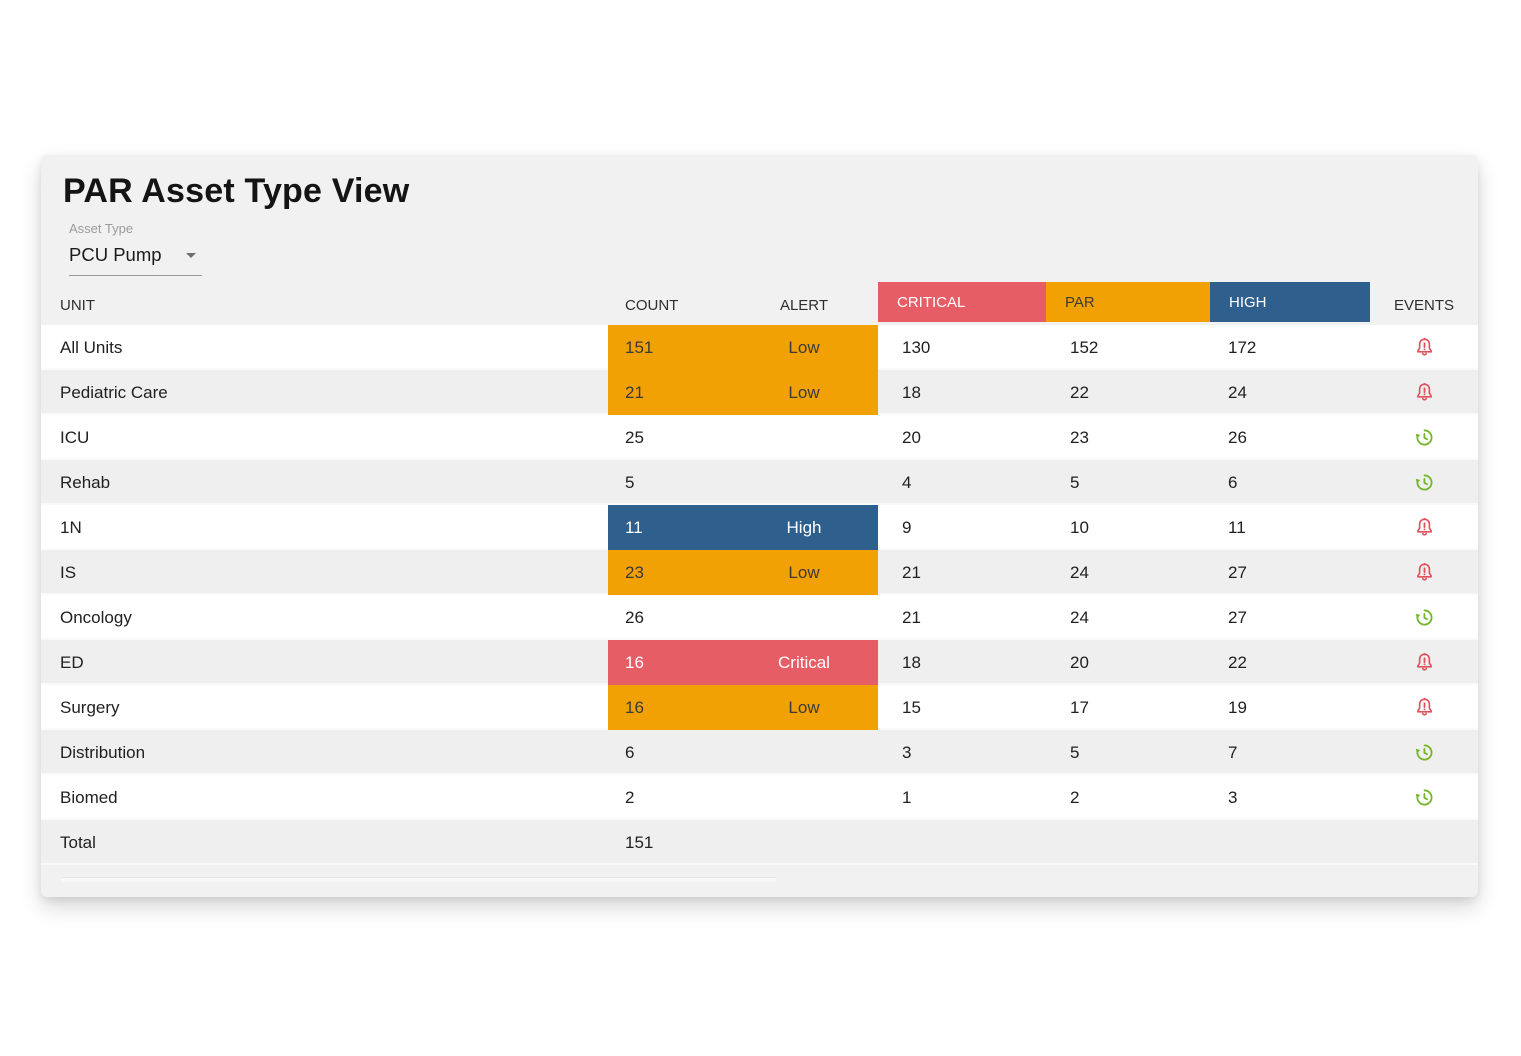  I want to click on par-header-chip: PAR, so click(1128, 302).